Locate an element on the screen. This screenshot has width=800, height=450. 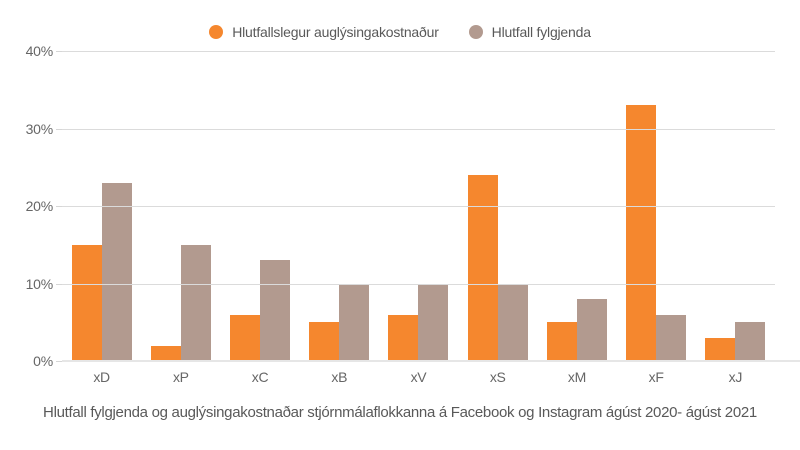
gridline-40% is located at coordinates (418, 51).